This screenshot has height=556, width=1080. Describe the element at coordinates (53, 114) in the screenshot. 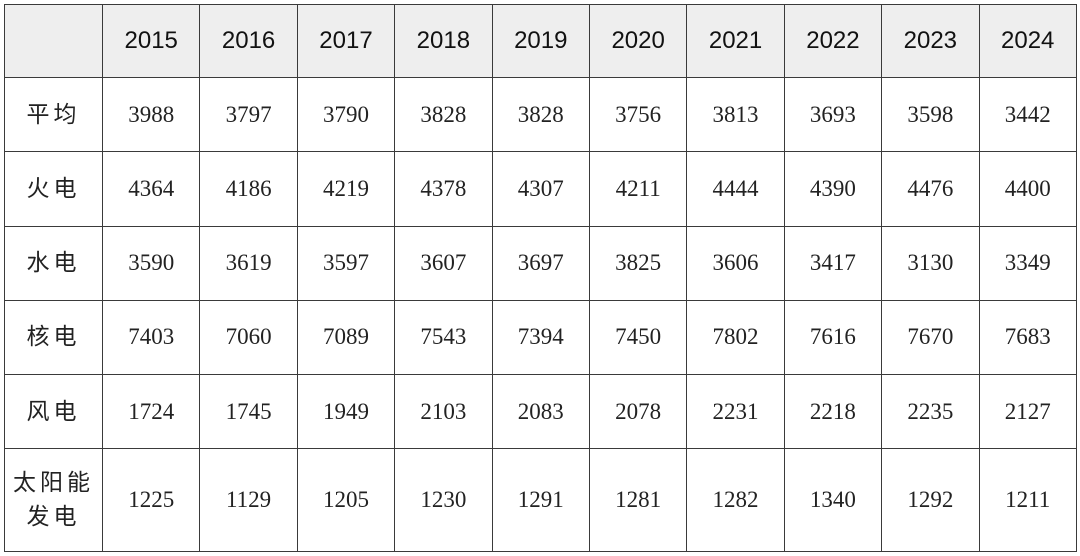

I see `row-label: 平均` at that location.